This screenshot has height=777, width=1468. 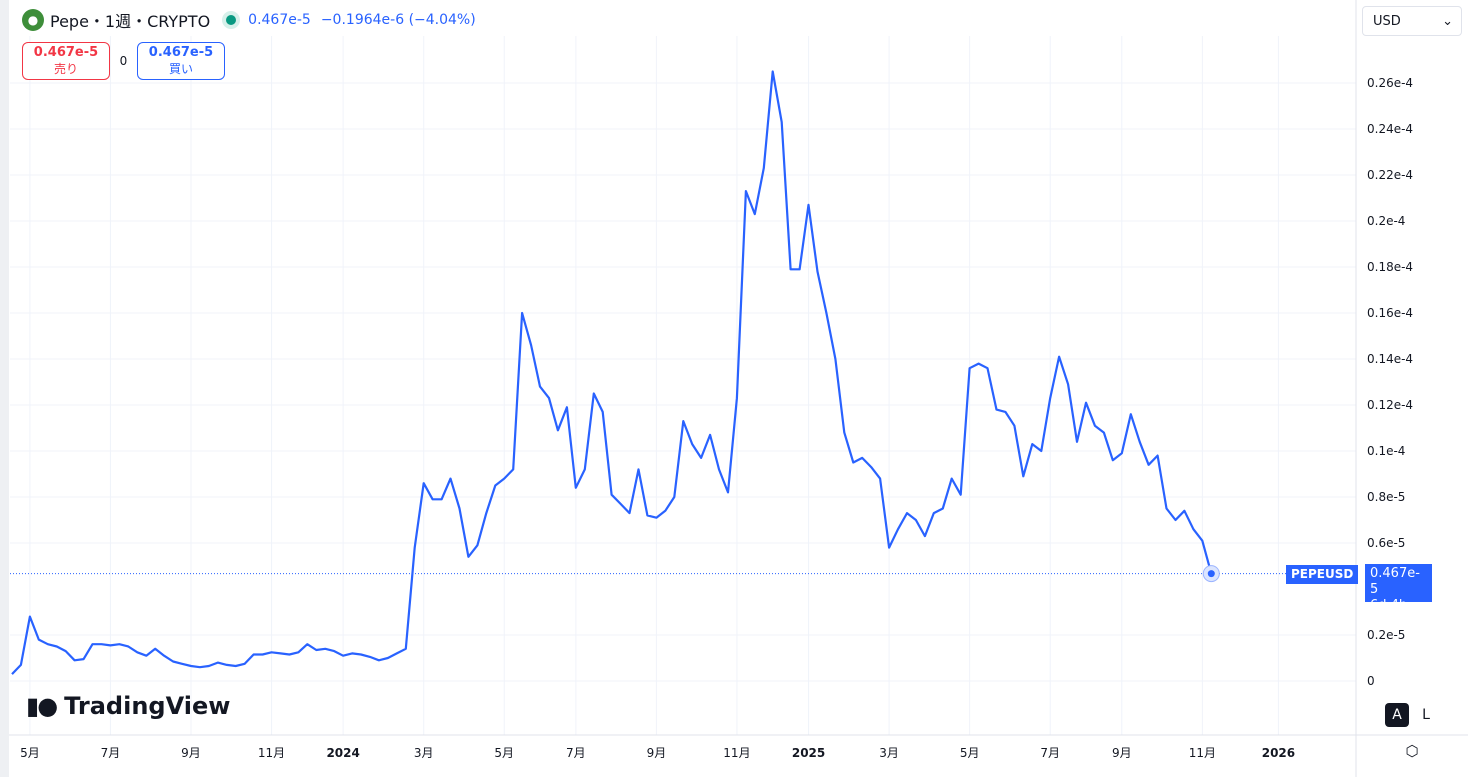 What do you see at coordinates (147, 706) in the screenshot?
I see `tradingview-text: TradingView` at bounding box center [147, 706].